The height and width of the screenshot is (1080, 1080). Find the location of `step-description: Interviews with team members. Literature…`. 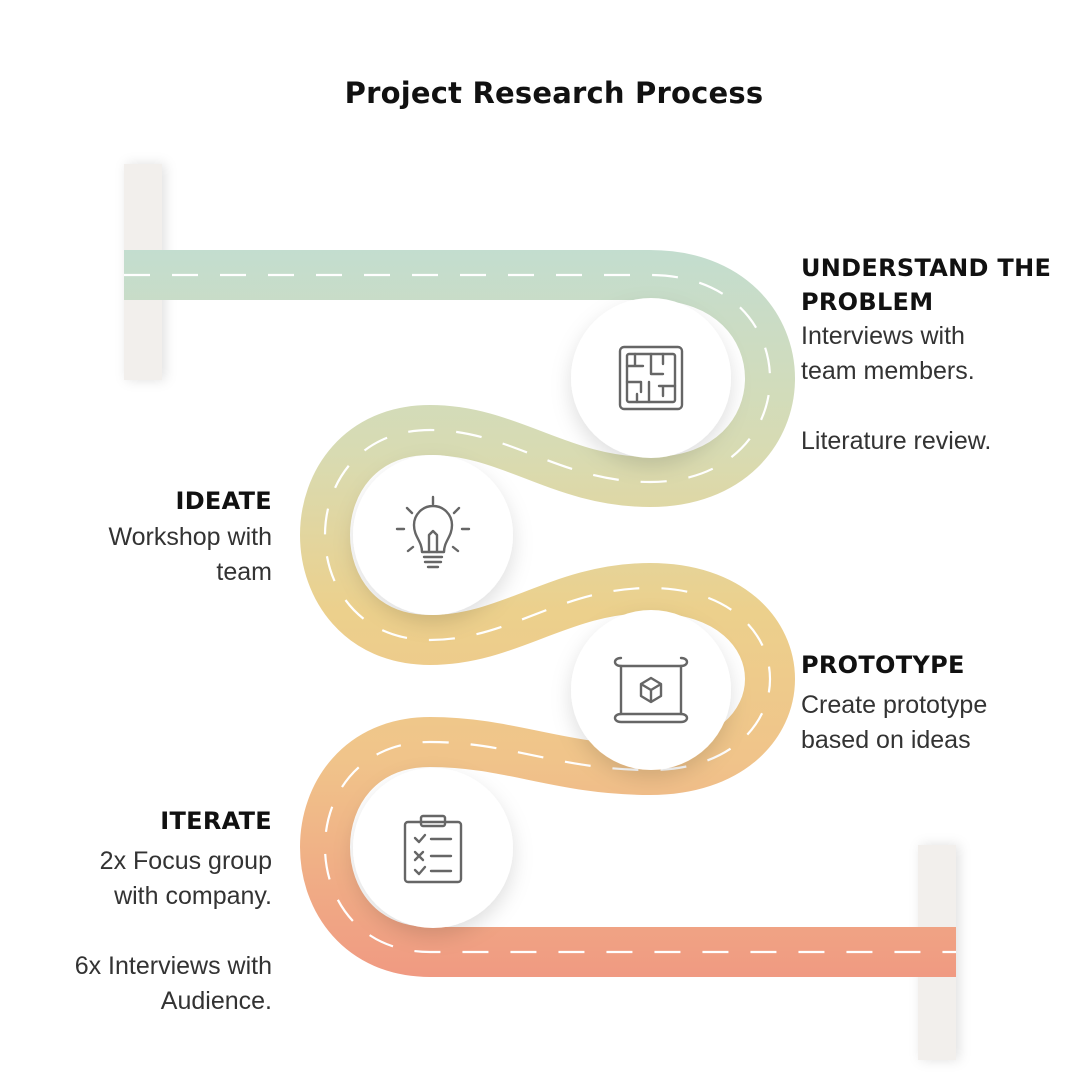

step-description: Interviews with team members. Literature… is located at coordinates (896, 388).